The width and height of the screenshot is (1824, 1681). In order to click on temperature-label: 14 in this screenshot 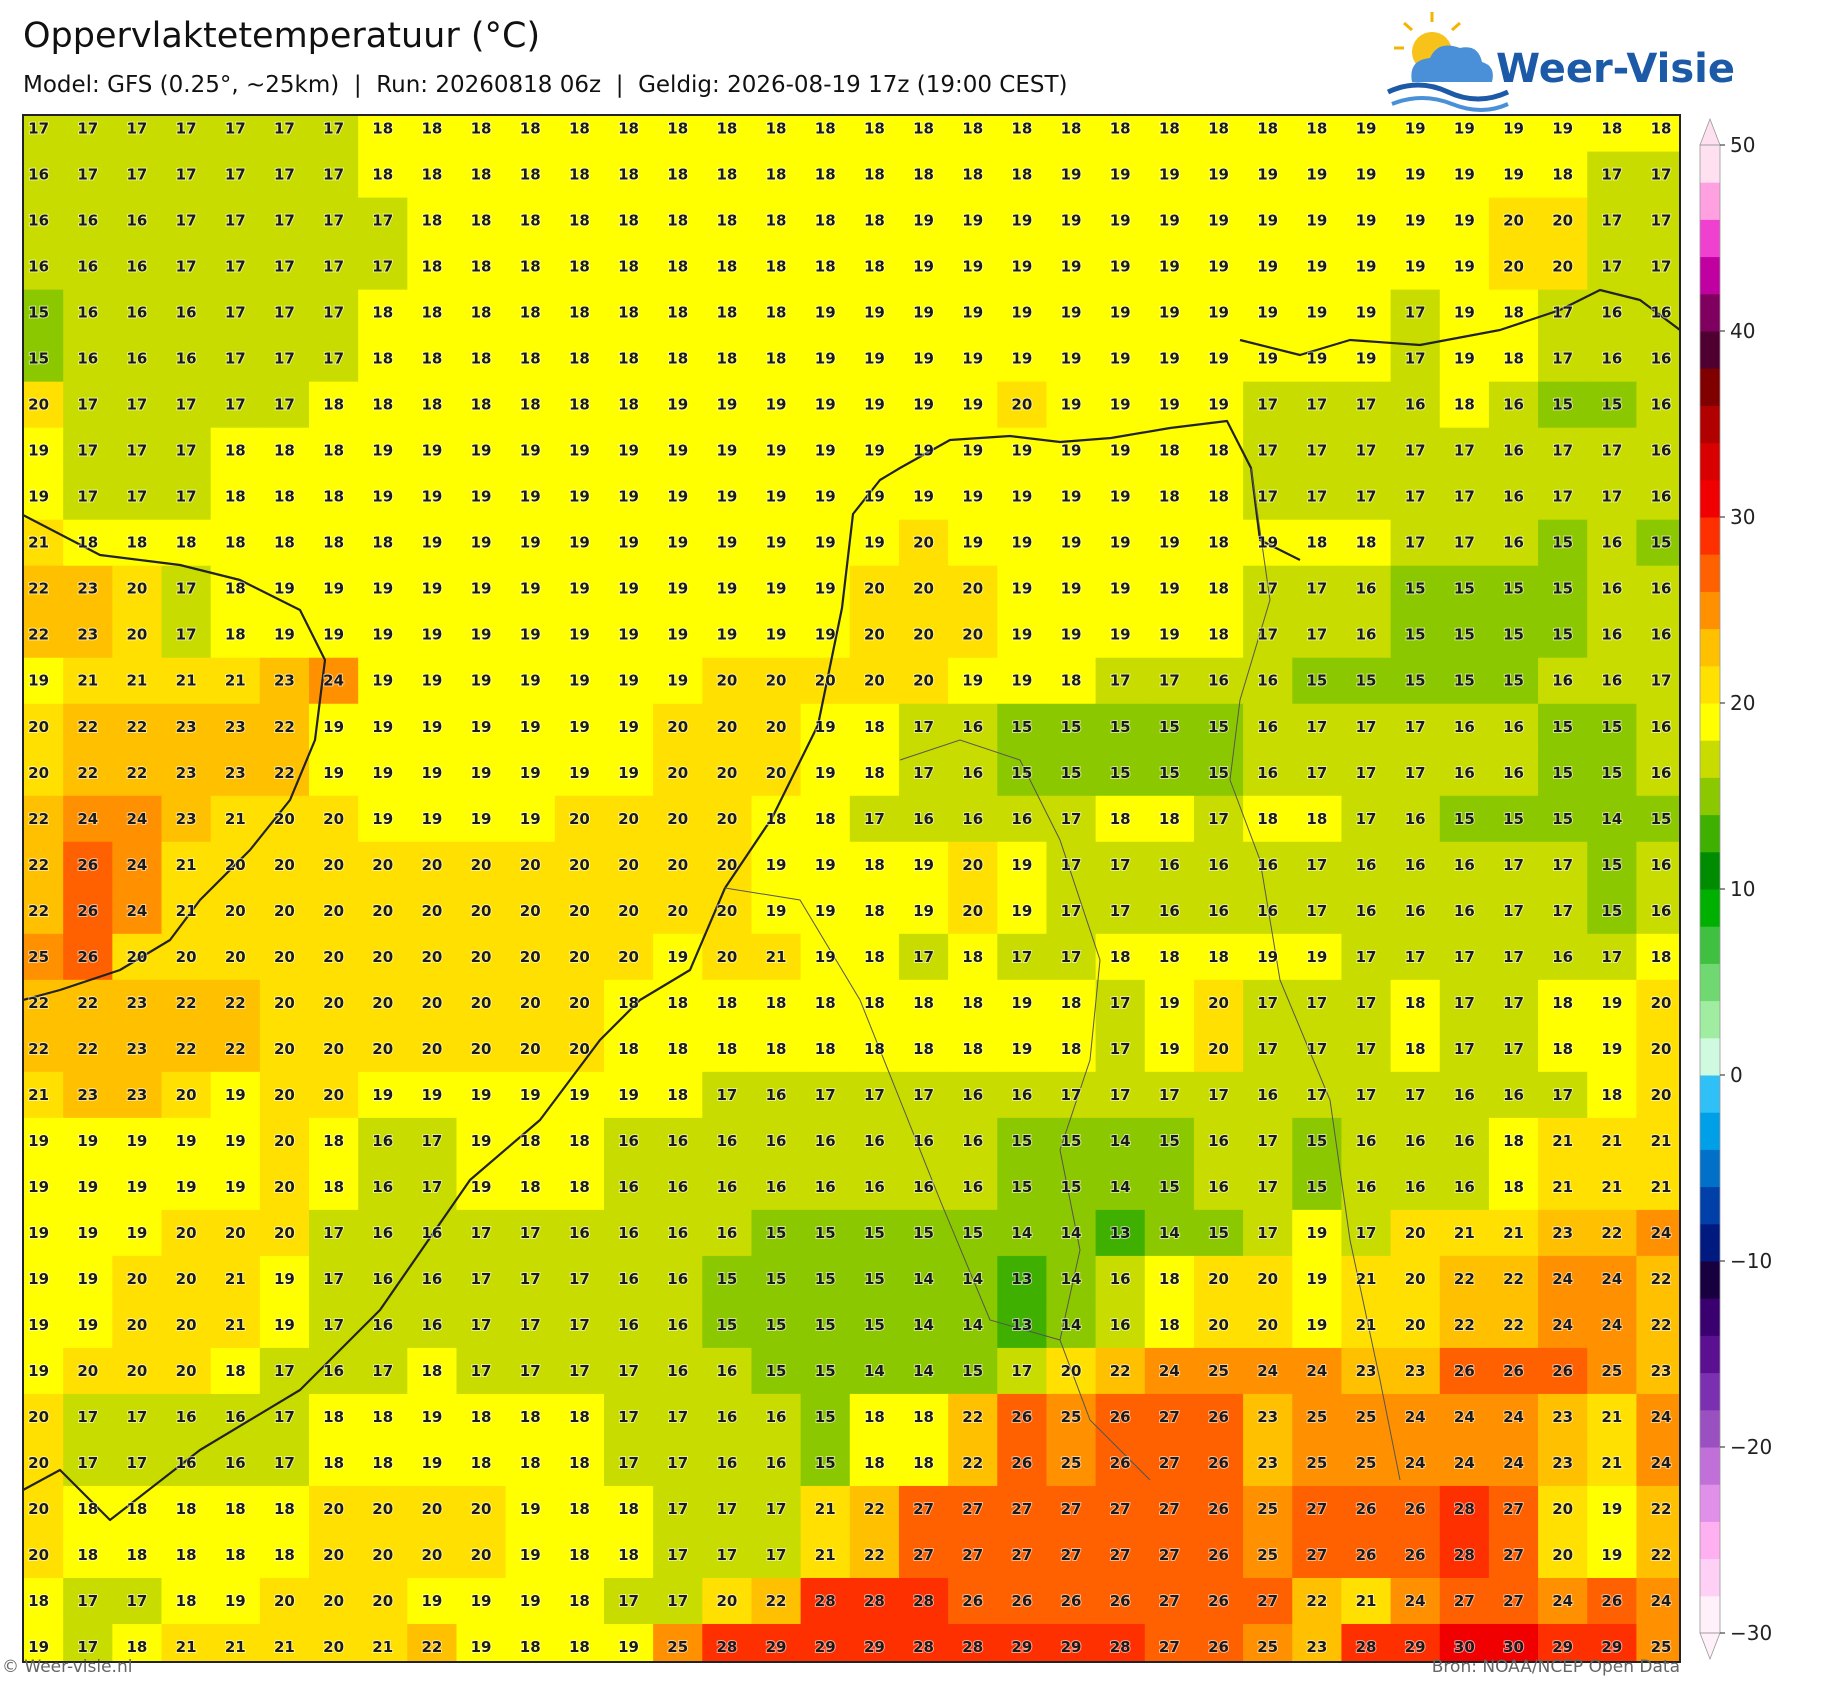, I will do `click(1611, 819)`.